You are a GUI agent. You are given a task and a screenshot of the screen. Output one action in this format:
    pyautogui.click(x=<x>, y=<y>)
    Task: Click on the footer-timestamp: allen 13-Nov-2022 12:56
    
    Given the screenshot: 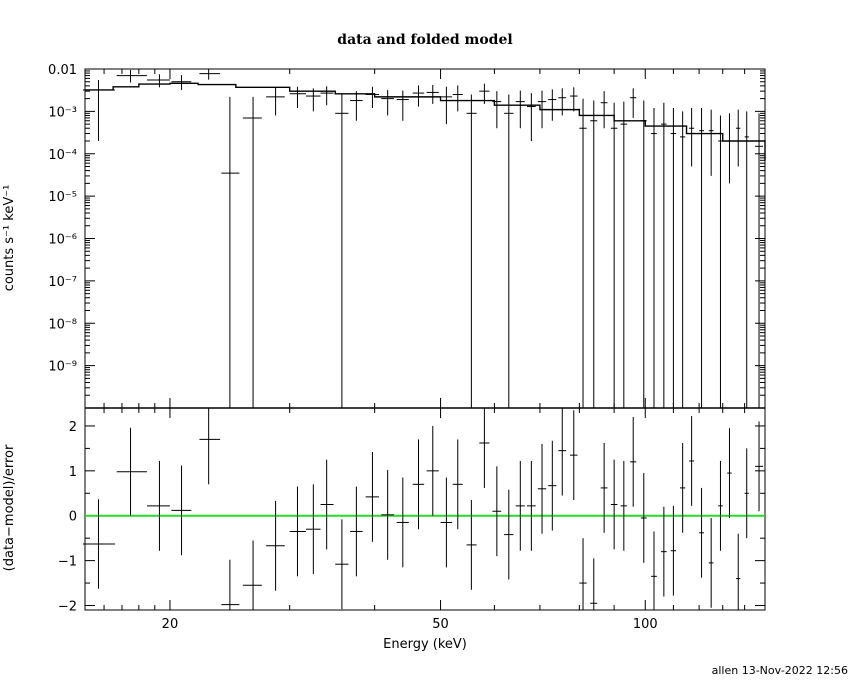 What is the action you would take?
    pyautogui.click(x=780, y=670)
    